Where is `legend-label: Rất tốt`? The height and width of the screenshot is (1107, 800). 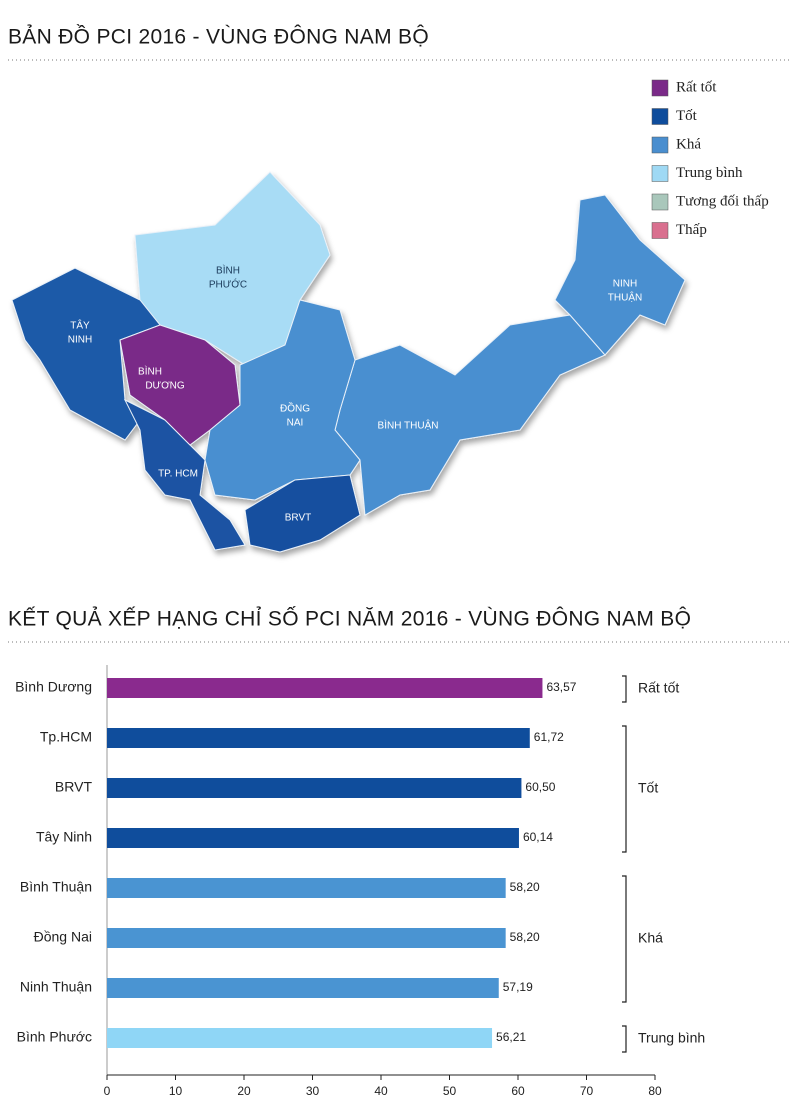
legend-label: Rất tốt is located at coordinates (696, 87).